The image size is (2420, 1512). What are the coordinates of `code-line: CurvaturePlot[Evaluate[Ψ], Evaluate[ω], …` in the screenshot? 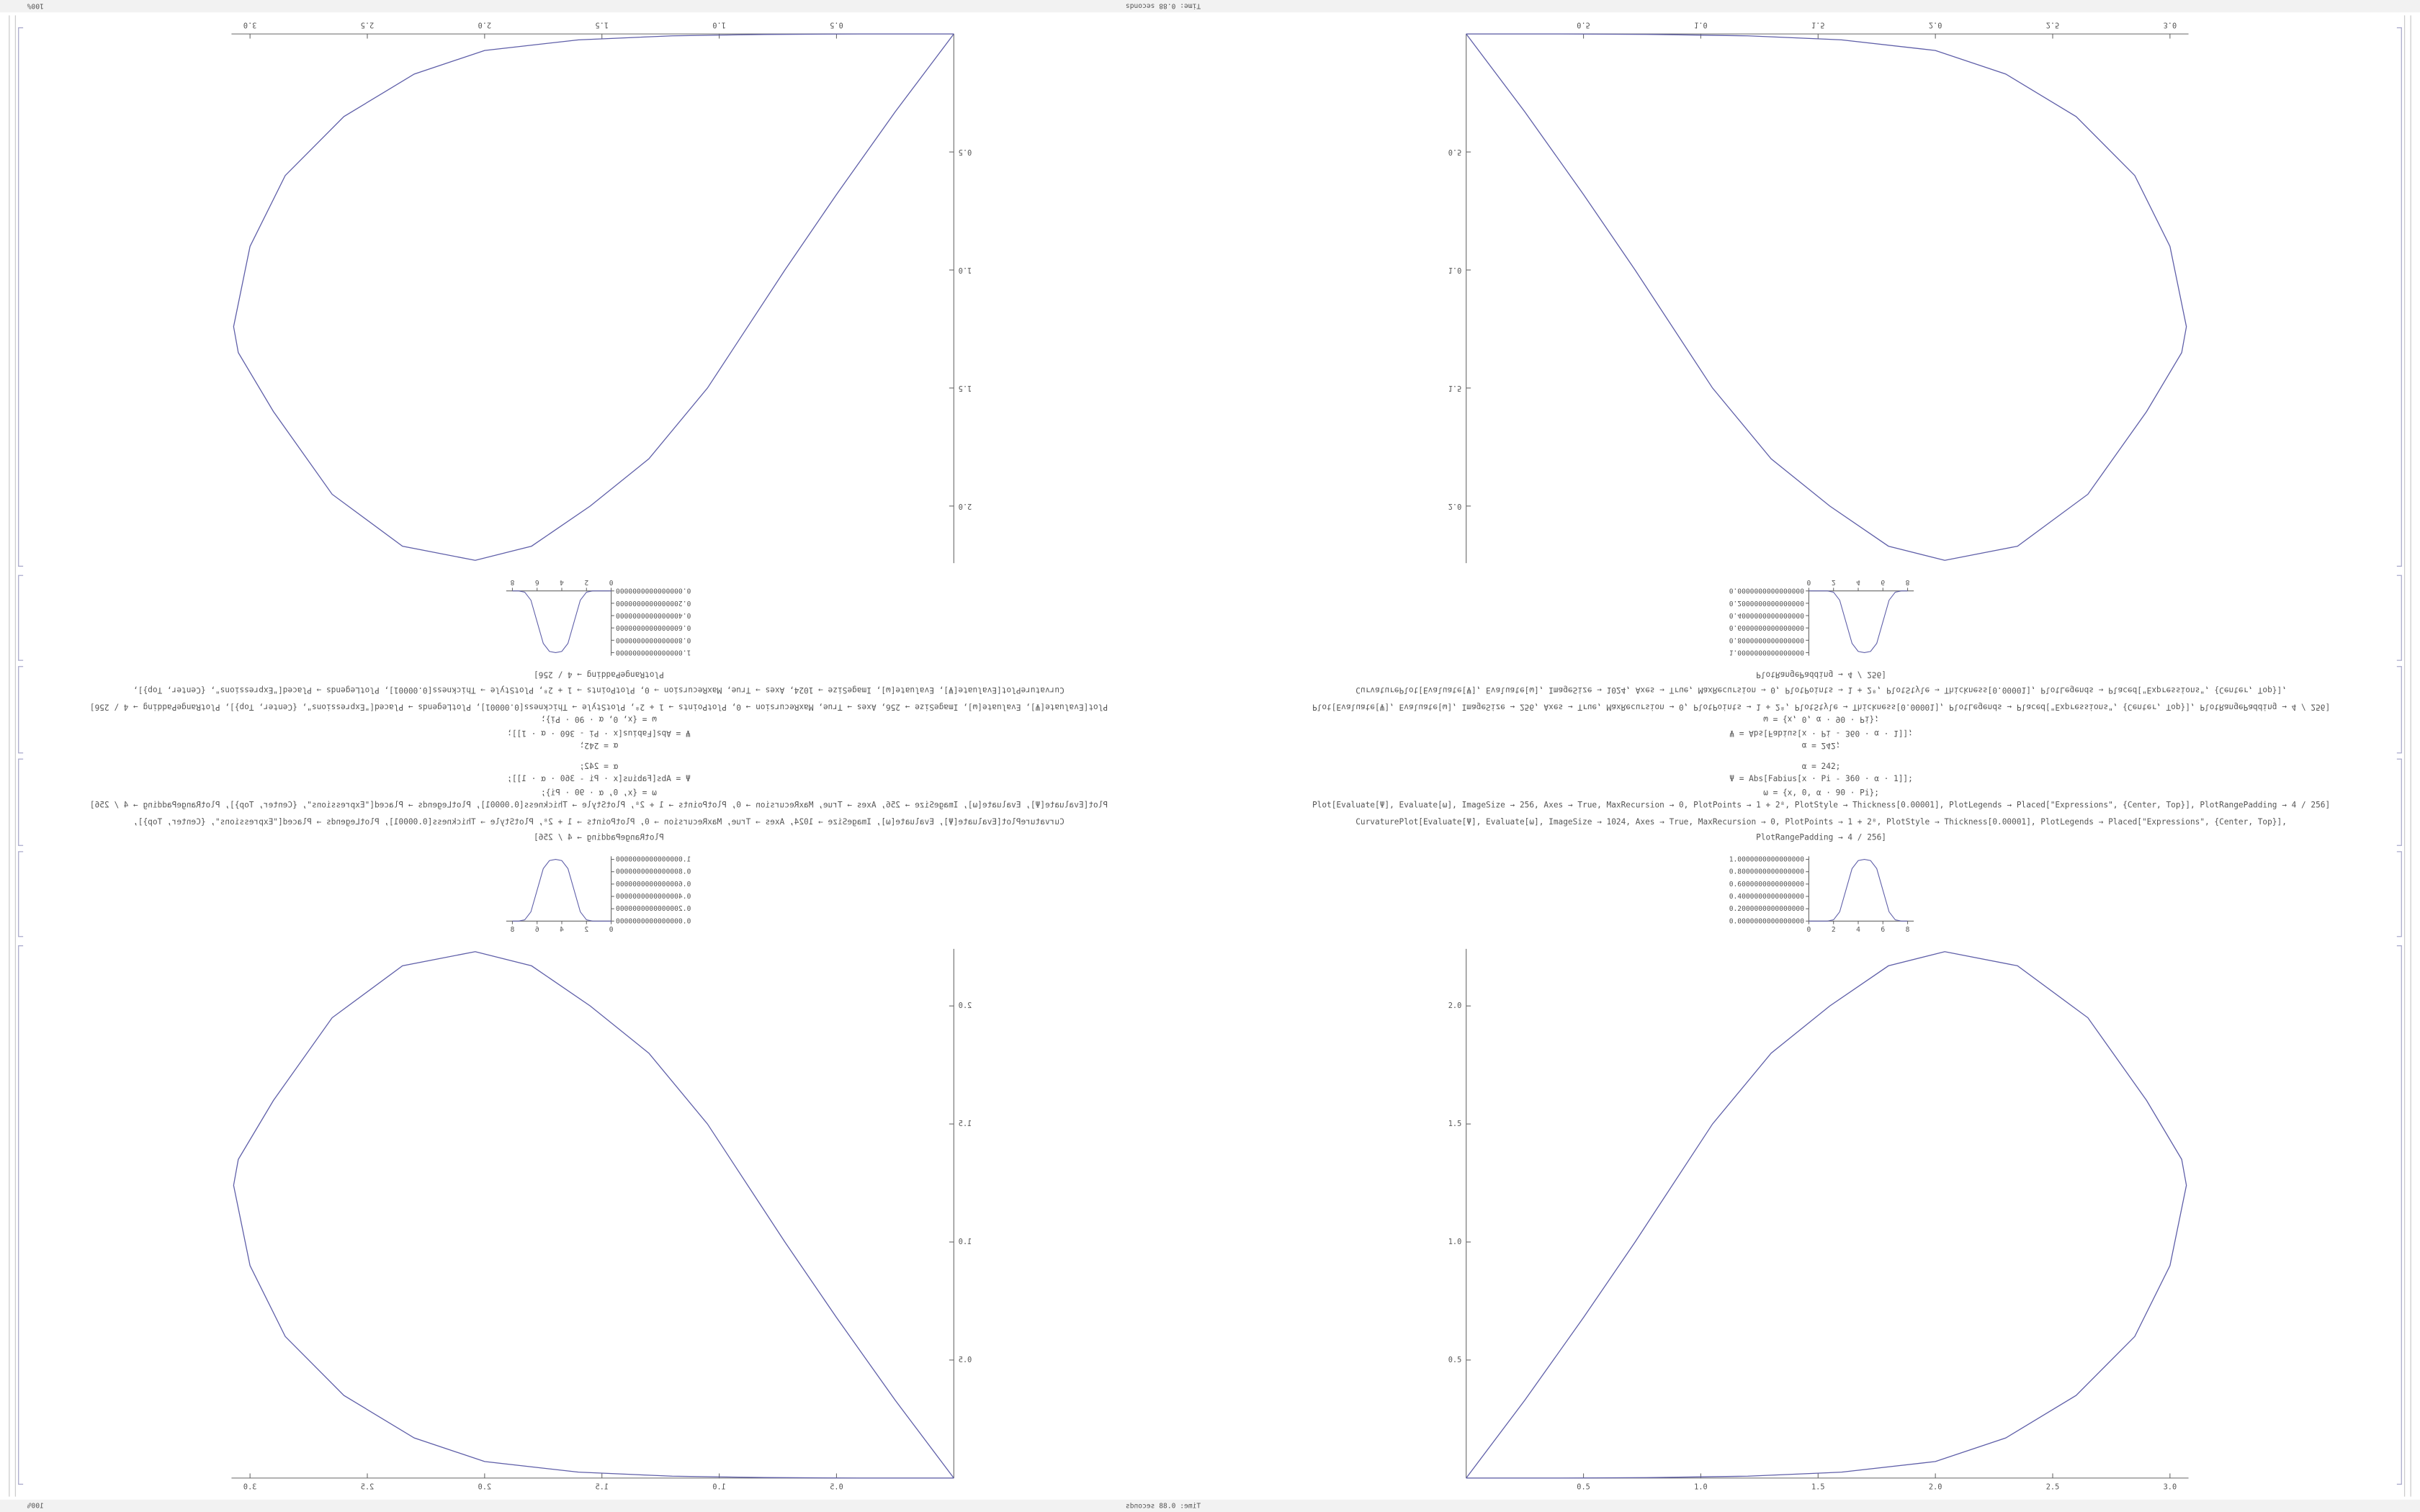 It's located at (599, 822).